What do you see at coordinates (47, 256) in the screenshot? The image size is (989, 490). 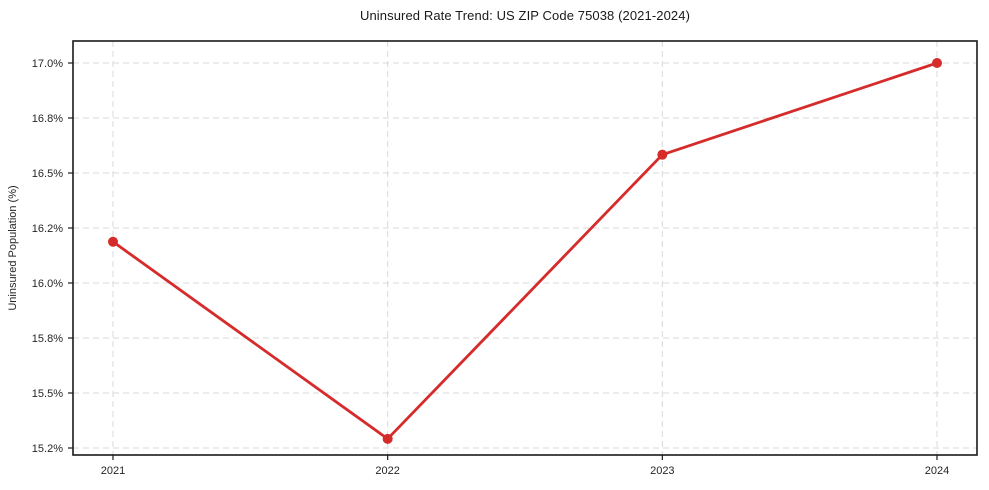 I see `y-tick-labels: 15.2% 15.5% 15.8% 16.0% 16.2% 16.5% 16.8% 17.0%` at bounding box center [47, 256].